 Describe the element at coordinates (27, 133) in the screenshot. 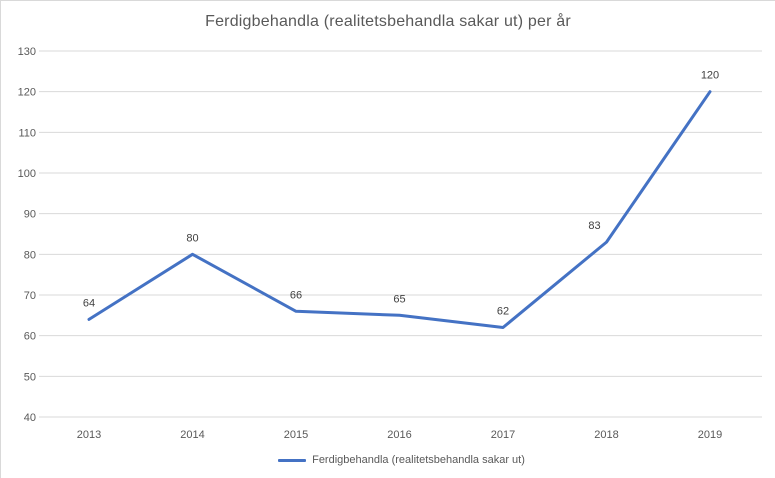

I see `y-tick-label-110: 110` at that location.